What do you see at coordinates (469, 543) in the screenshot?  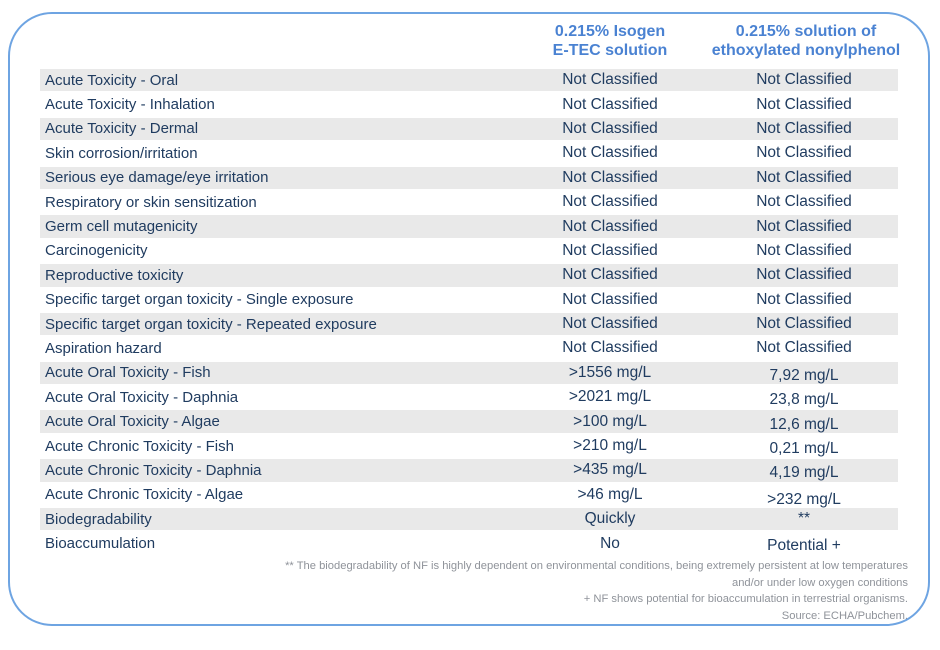 I see `table-row: Bioaccumulation No Potential +` at bounding box center [469, 543].